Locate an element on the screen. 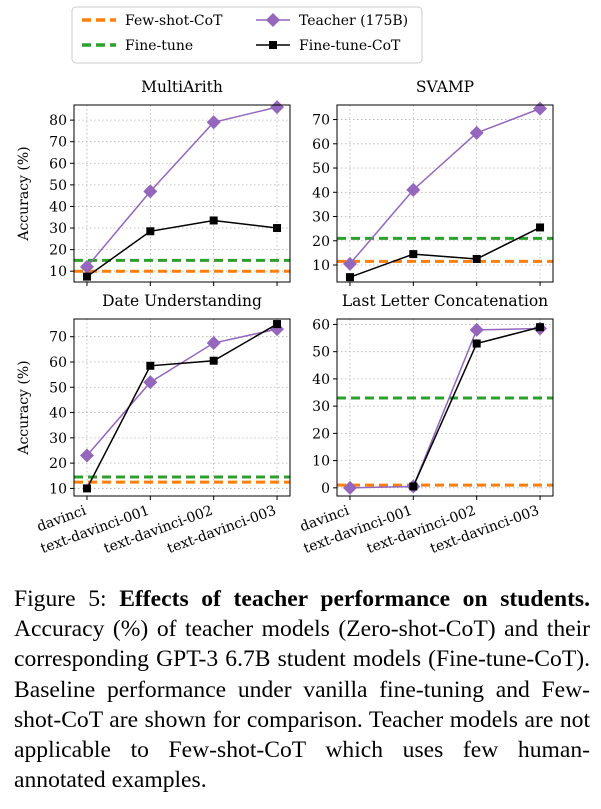 The height and width of the screenshot is (809, 601). panel-title: SVAMP is located at coordinates (445, 87).